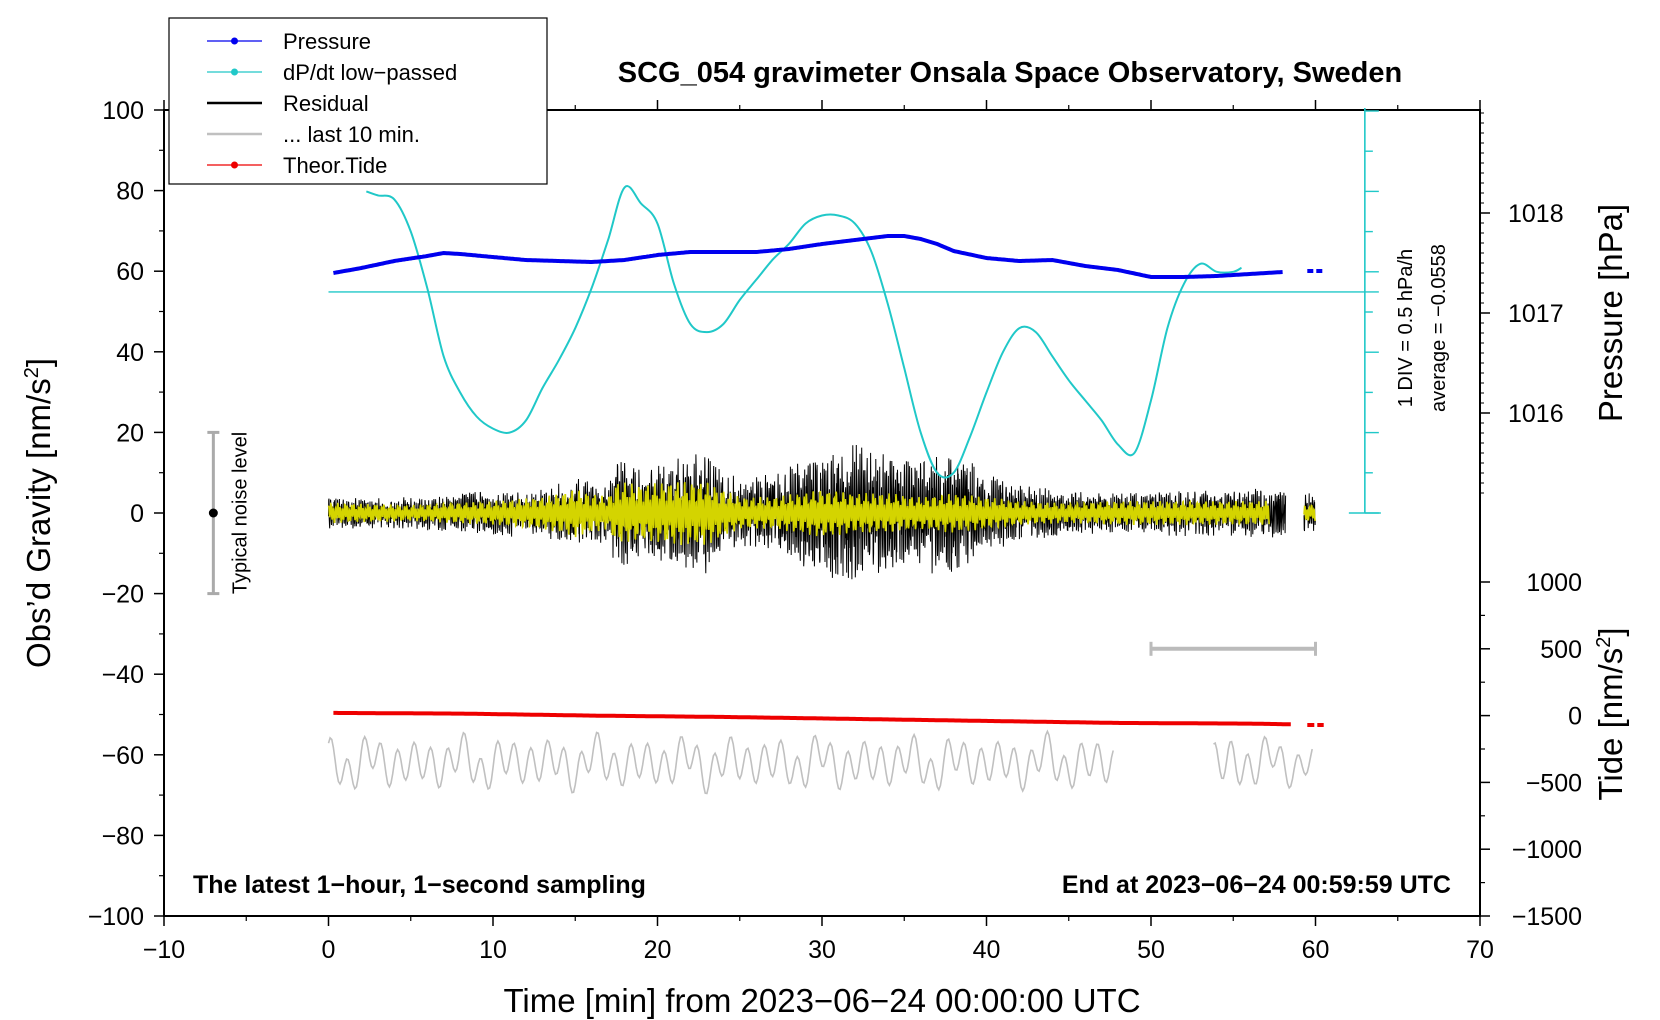  I want to click on dpdt-scale: 1 DIV = 0.5 hPa/h average = −0.0558, so click(1399, 311).